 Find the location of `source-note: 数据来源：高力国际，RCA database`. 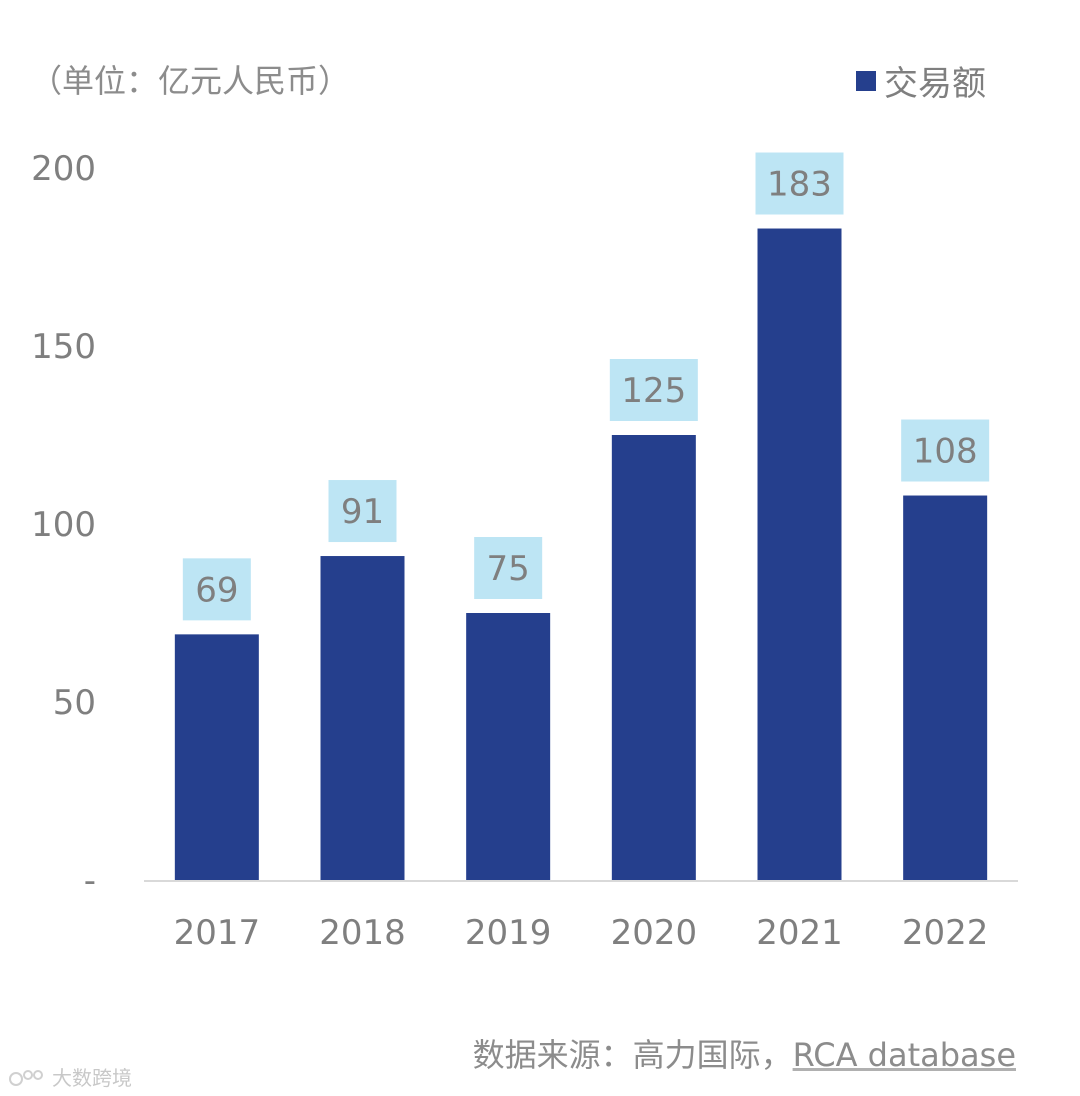

source-note: 数据来源：高力国际，RCA database is located at coordinates (744, 1053).